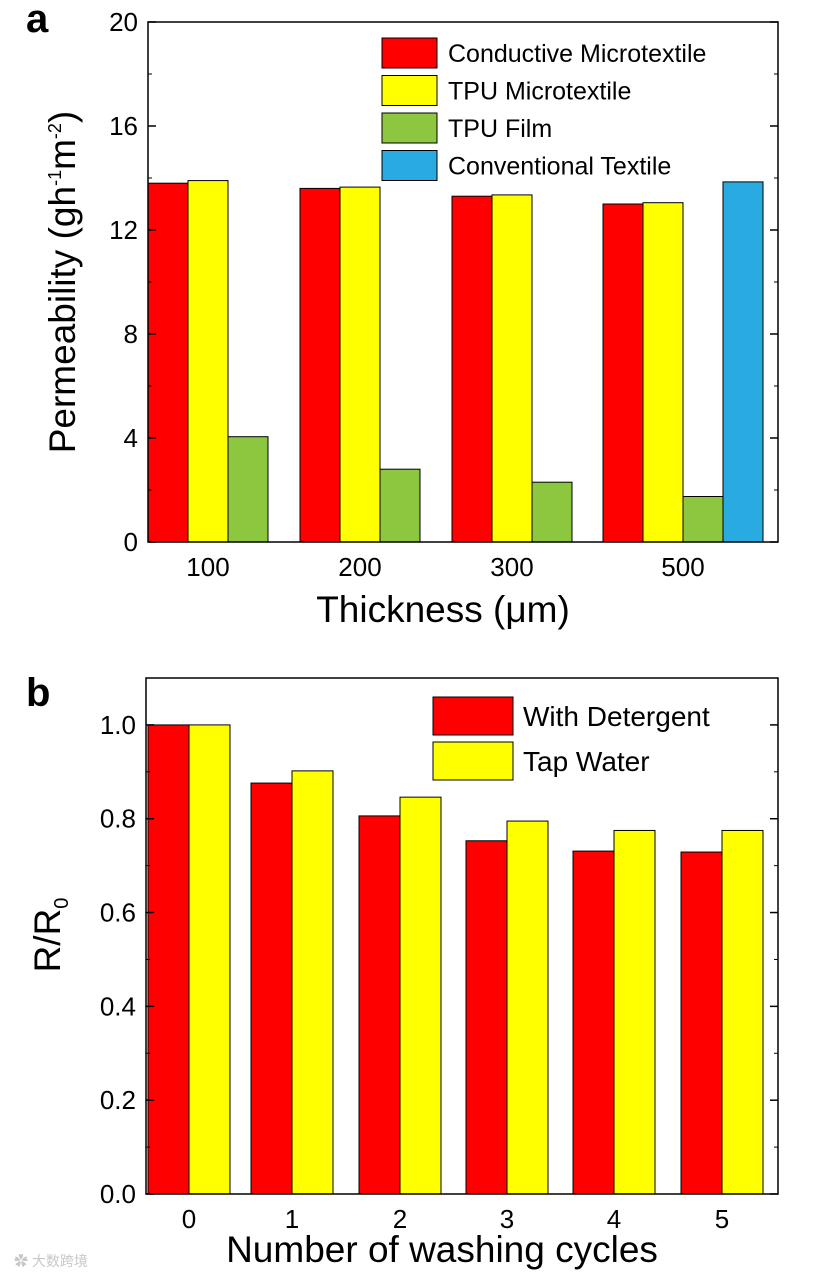 This screenshot has height=1276, width=816. I want to click on y-tick-label: 0.4, so click(118, 1006).